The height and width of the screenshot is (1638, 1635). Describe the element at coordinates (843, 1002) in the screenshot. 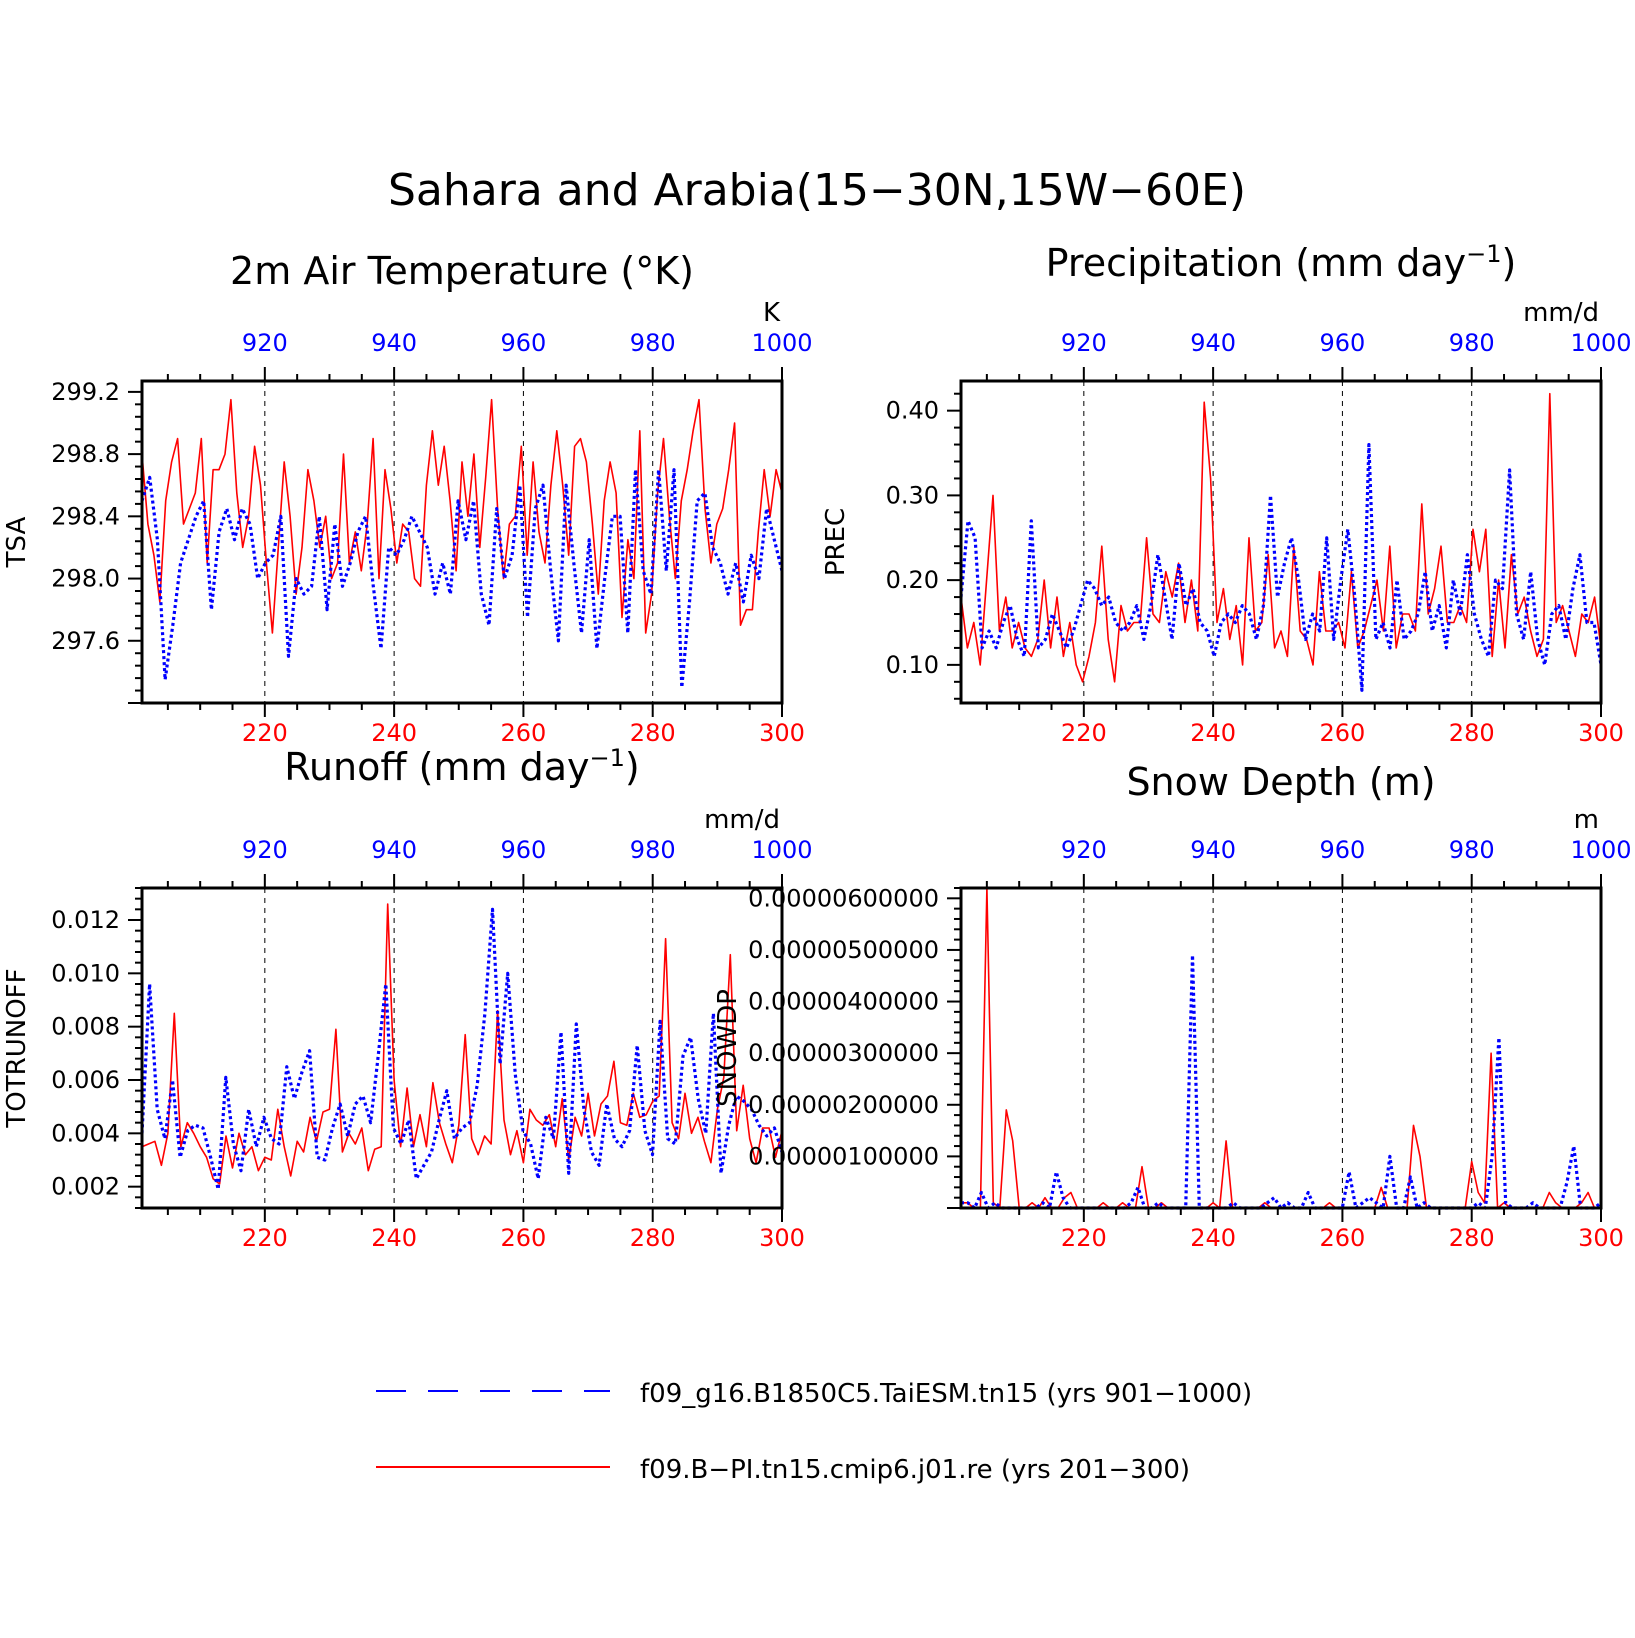

I see `y-tick-label: 0.00000400000` at that location.